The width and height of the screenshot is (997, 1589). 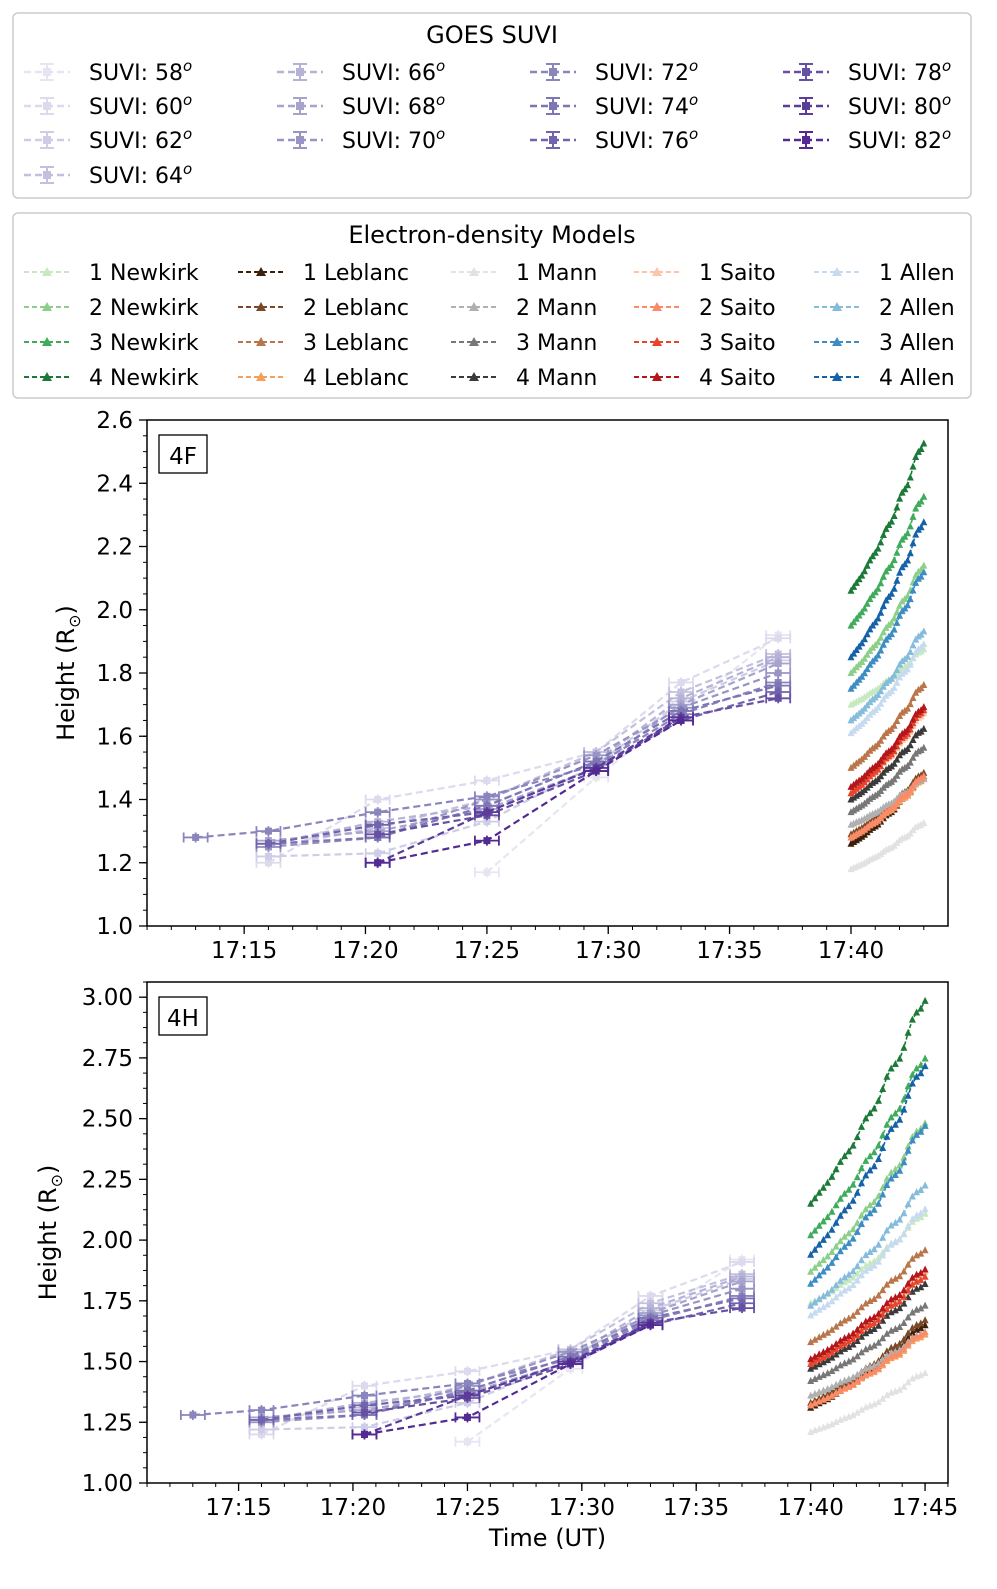 I want to click on y-tick-label: 1.2, so click(x=114, y=864).